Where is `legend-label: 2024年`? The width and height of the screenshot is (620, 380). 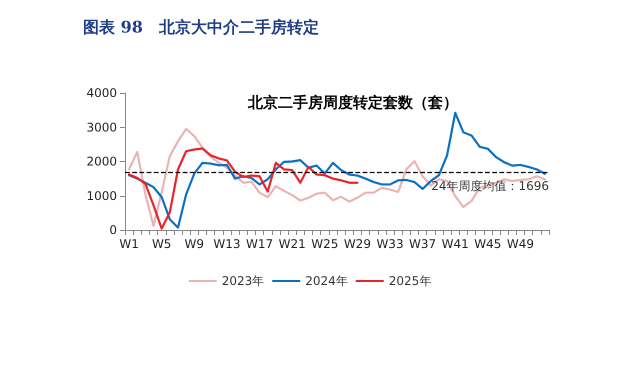
legend-label: 2024年 is located at coordinates (326, 281).